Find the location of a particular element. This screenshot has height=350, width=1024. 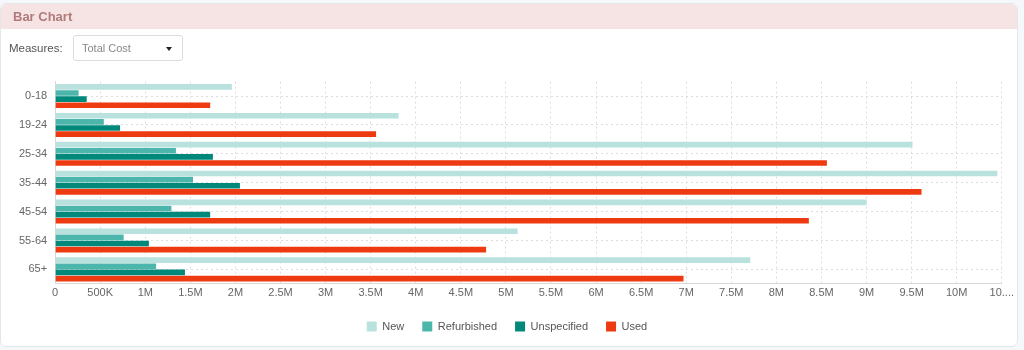

dropdown: Total Cost is located at coordinates (128, 48).